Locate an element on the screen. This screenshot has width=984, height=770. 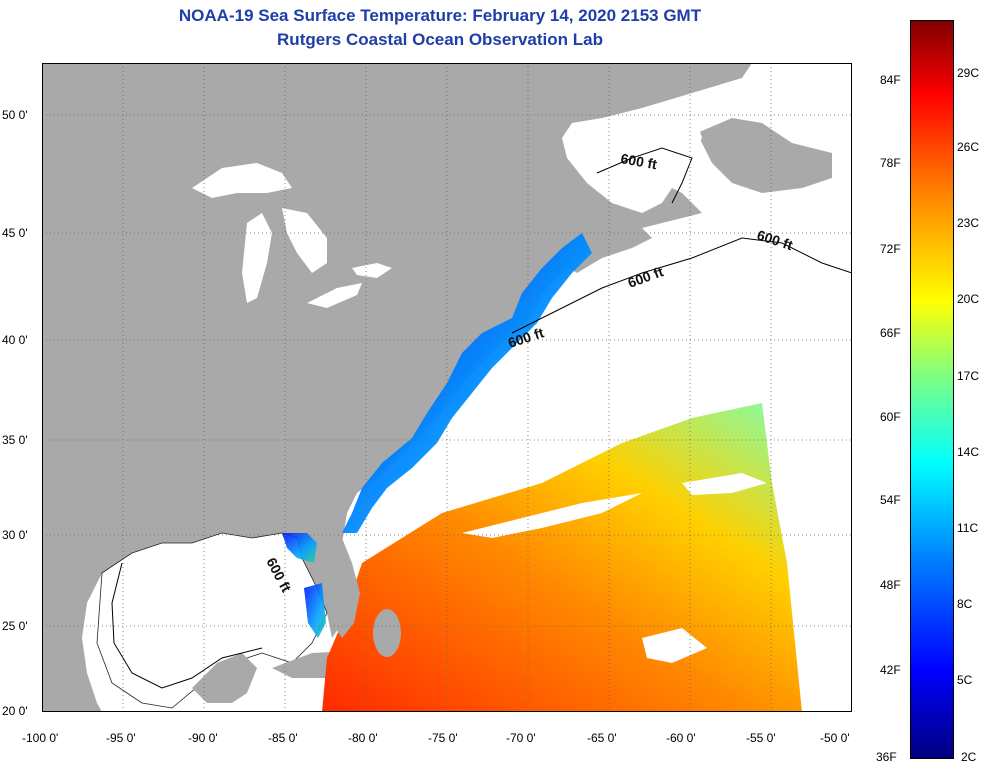
colorbar-f-label: 72F is located at coordinates (890, 249).